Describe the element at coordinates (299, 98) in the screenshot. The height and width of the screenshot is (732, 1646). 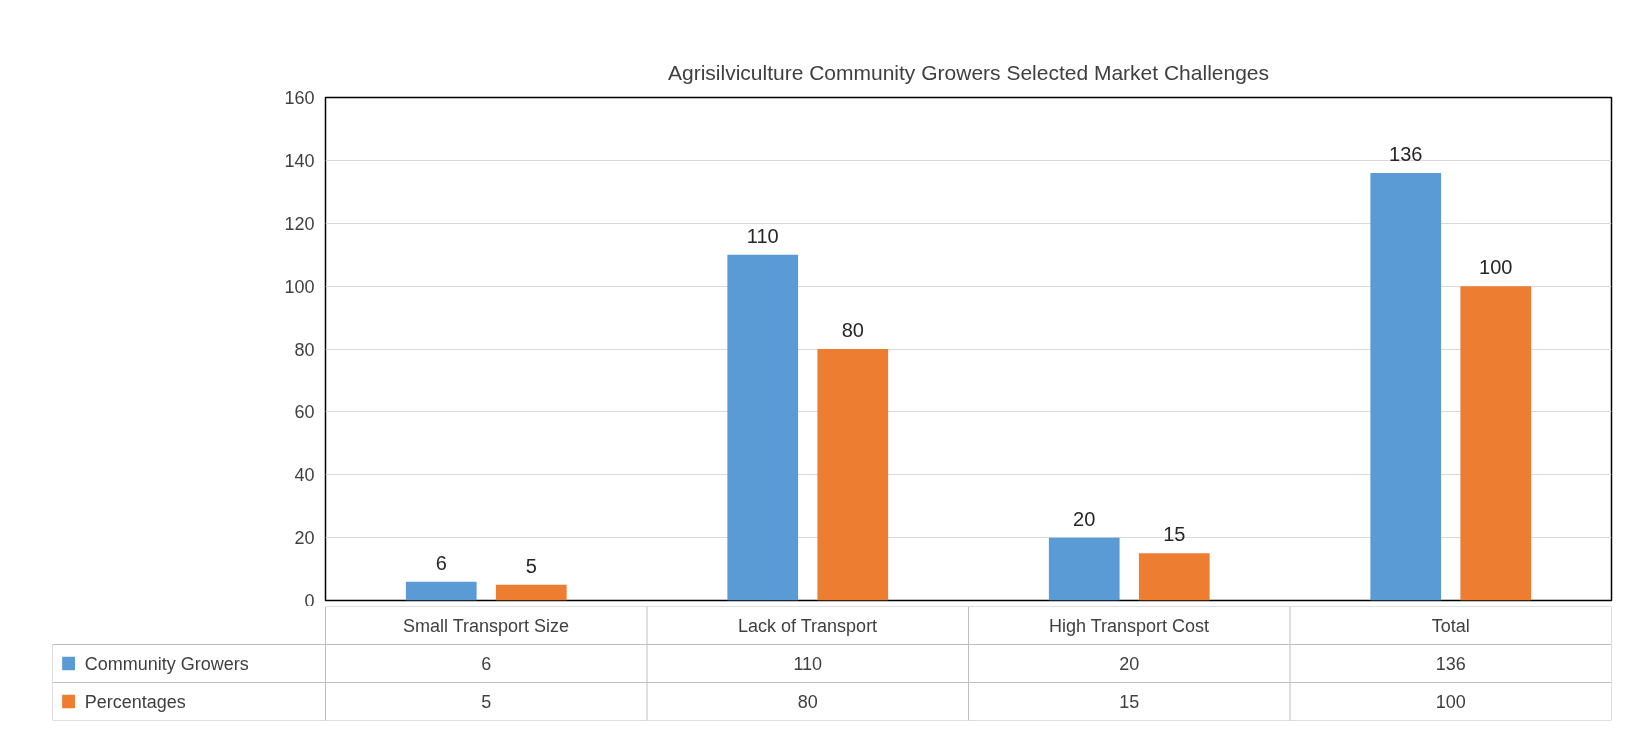
I see `y-tick-label: 160` at that location.